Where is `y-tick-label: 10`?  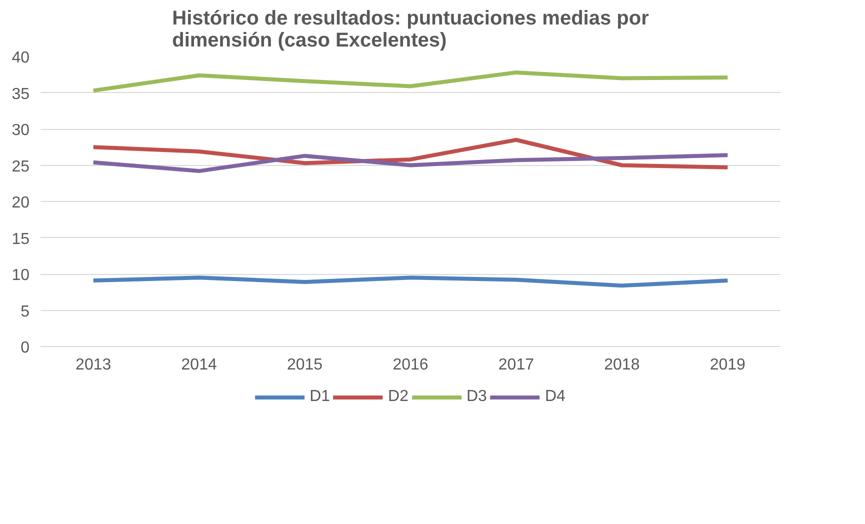
y-tick-label: 10 is located at coordinates (21, 275).